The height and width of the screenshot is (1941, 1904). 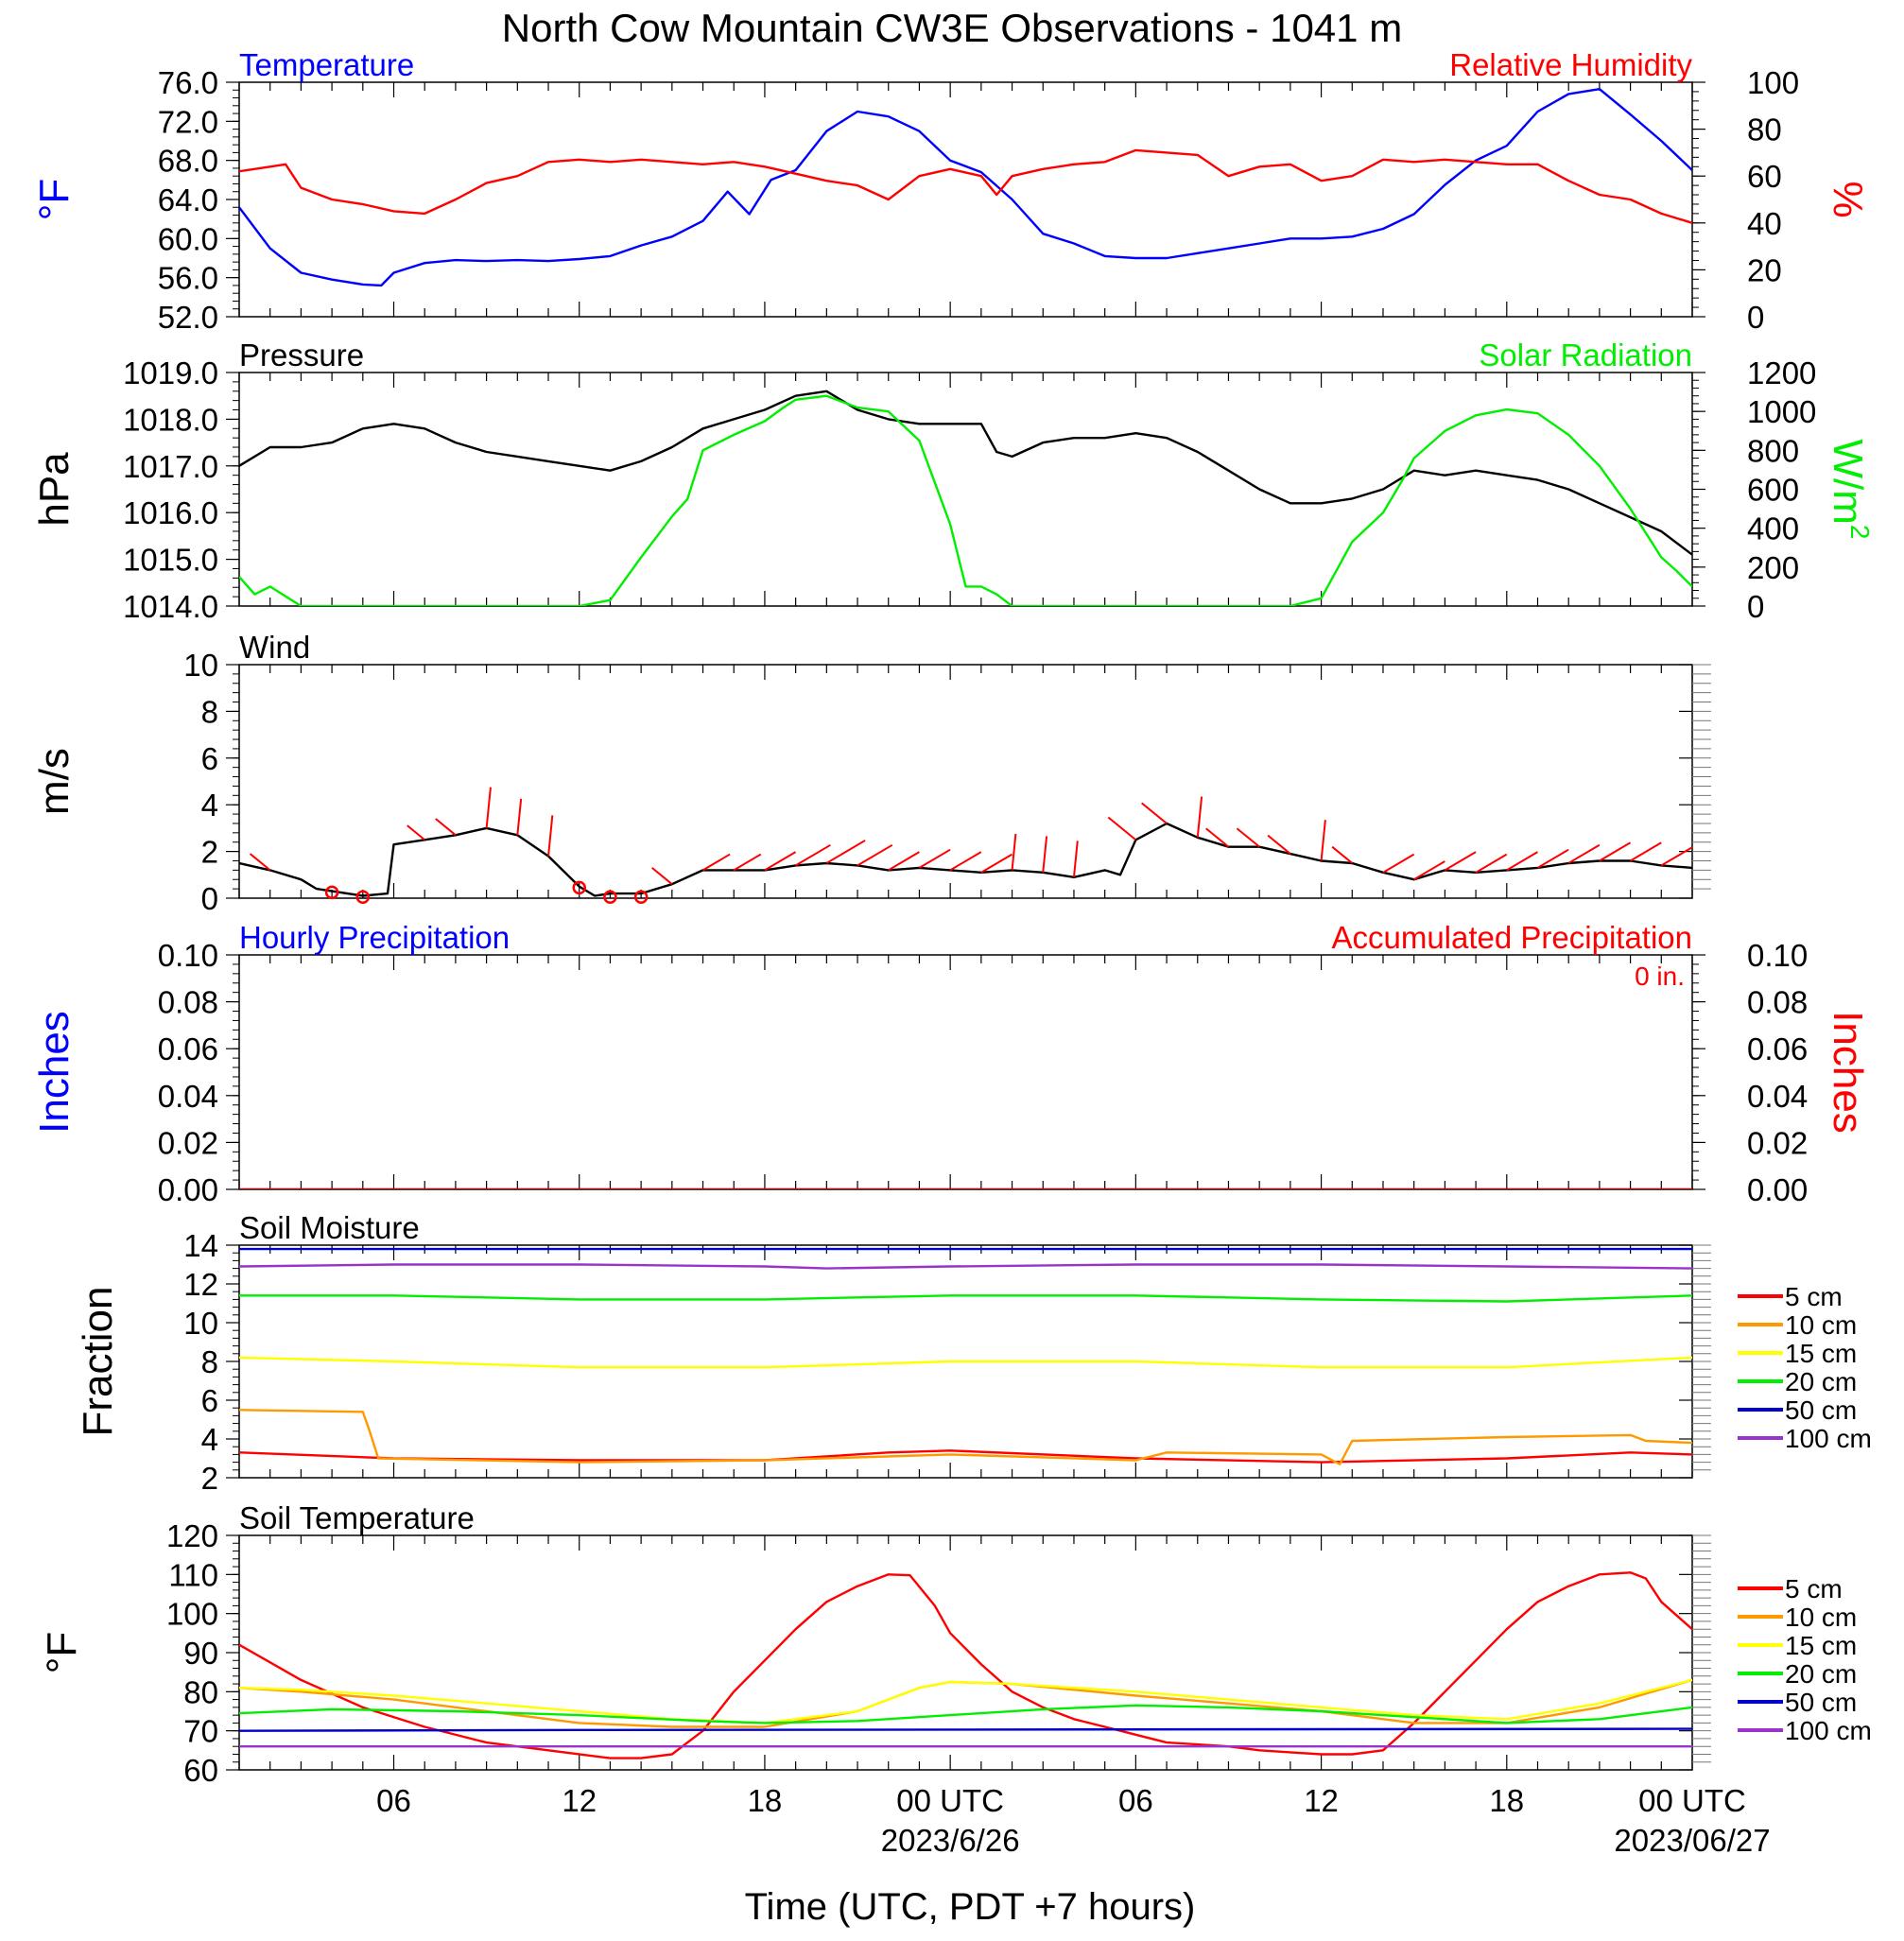 I want to click on y-tick-label: 60.0, so click(x=188, y=239).